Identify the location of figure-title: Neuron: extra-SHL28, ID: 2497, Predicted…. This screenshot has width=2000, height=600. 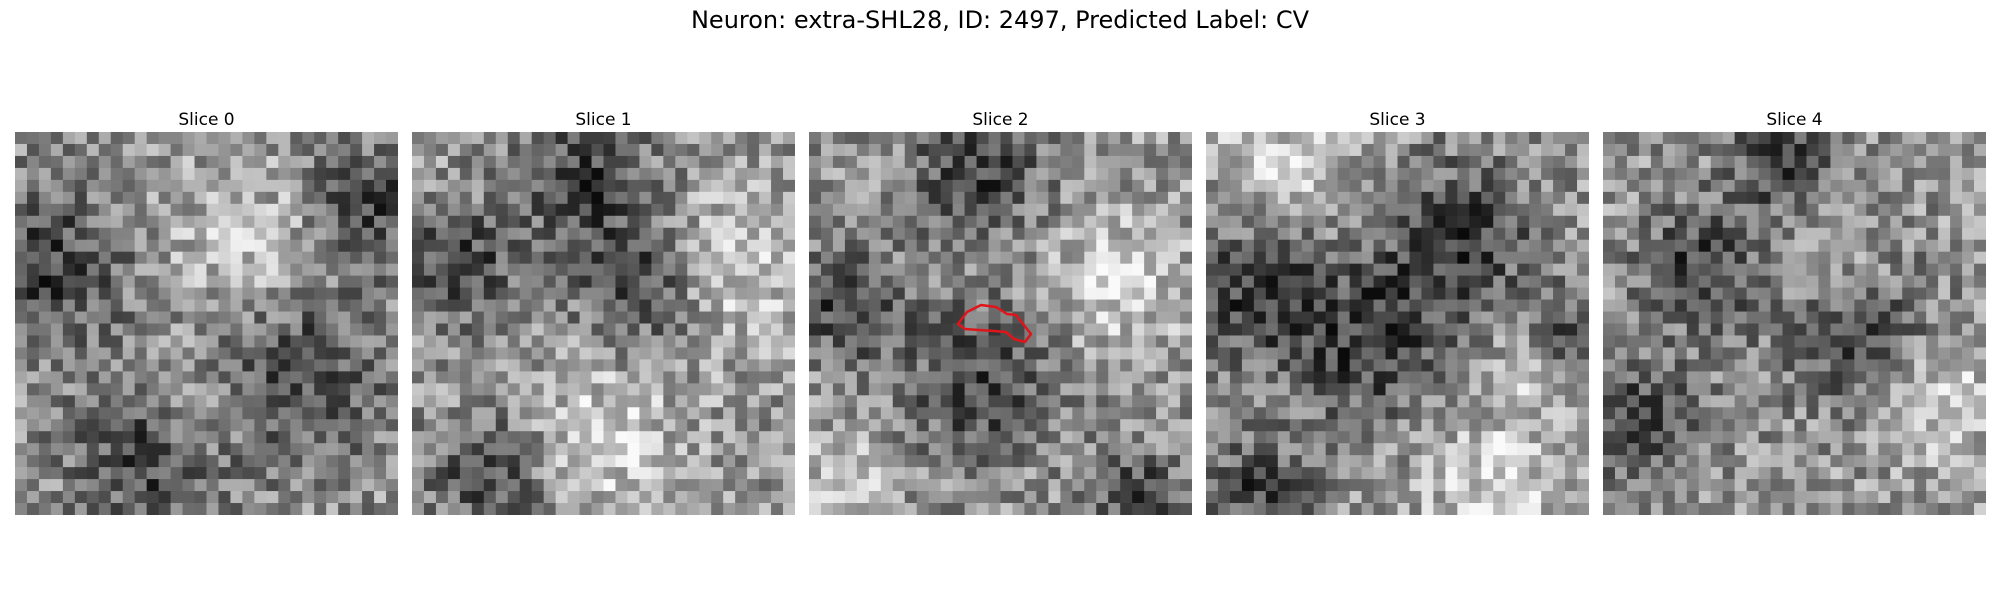
(1000, 20).